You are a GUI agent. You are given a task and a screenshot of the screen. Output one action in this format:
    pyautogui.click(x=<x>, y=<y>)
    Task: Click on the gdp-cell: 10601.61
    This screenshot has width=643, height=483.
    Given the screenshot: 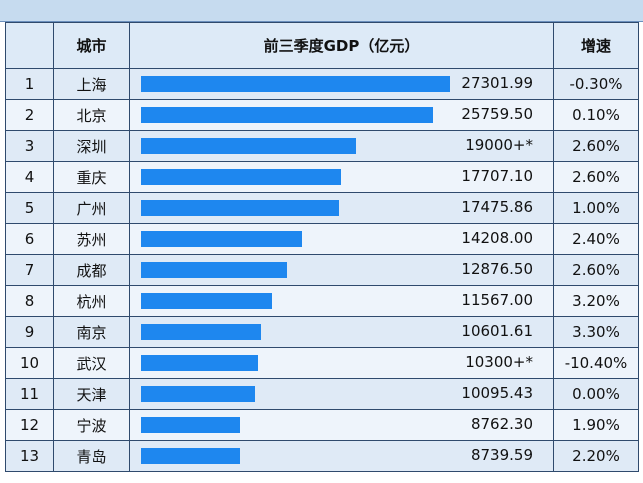 What is the action you would take?
    pyautogui.click(x=341, y=332)
    